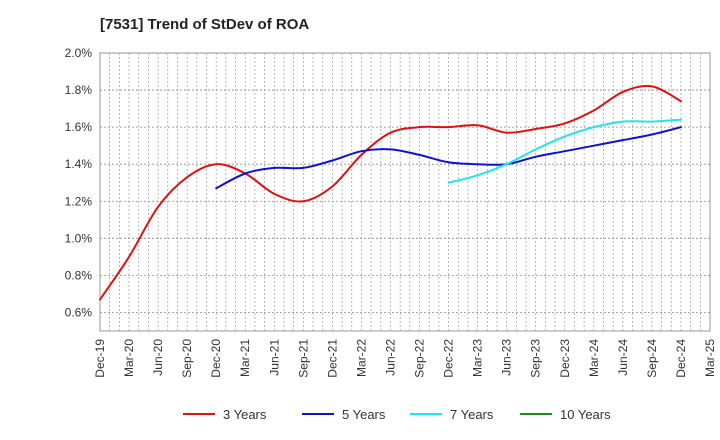  What do you see at coordinates (565, 358) in the screenshot?
I see `x-tick-label: Dec-23` at bounding box center [565, 358].